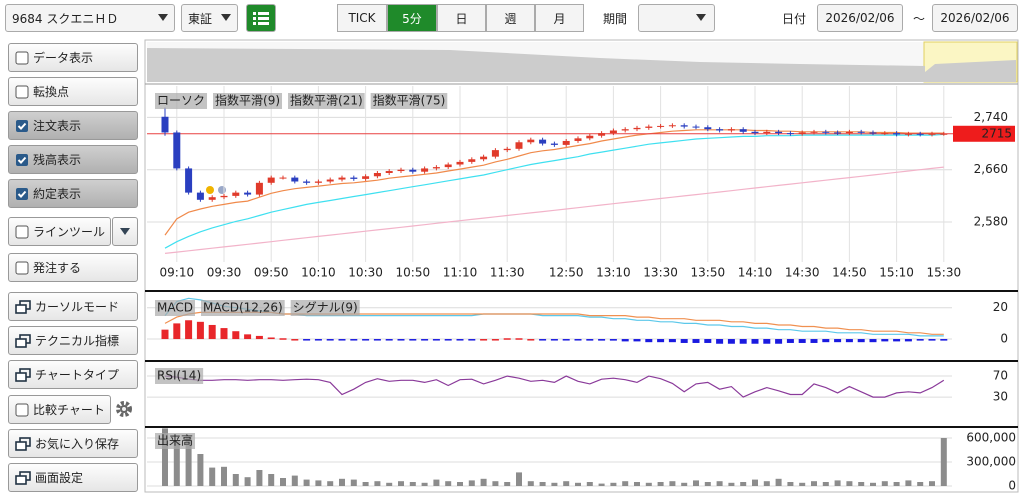 The image size is (1024, 497). I want to click on line-tool-dropdown, so click(125, 231).